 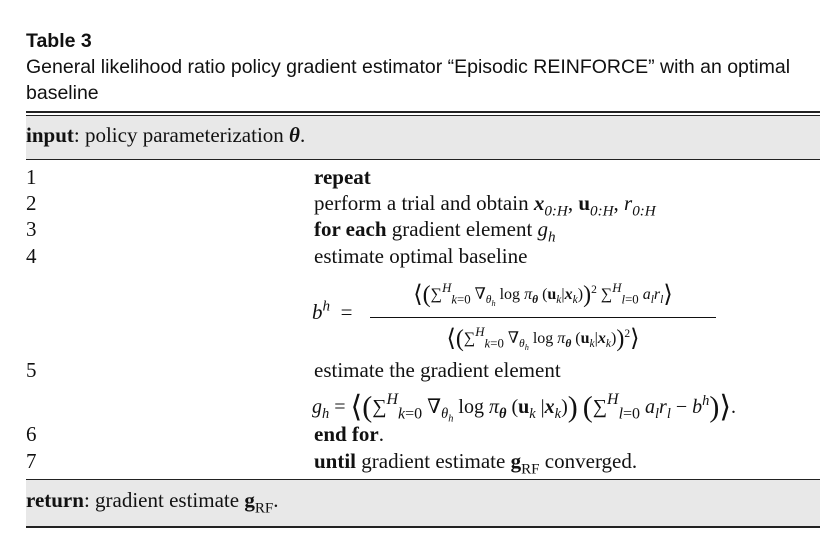 I want to click on step-for-each: for each gradient element gh, so click(x=435, y=231).